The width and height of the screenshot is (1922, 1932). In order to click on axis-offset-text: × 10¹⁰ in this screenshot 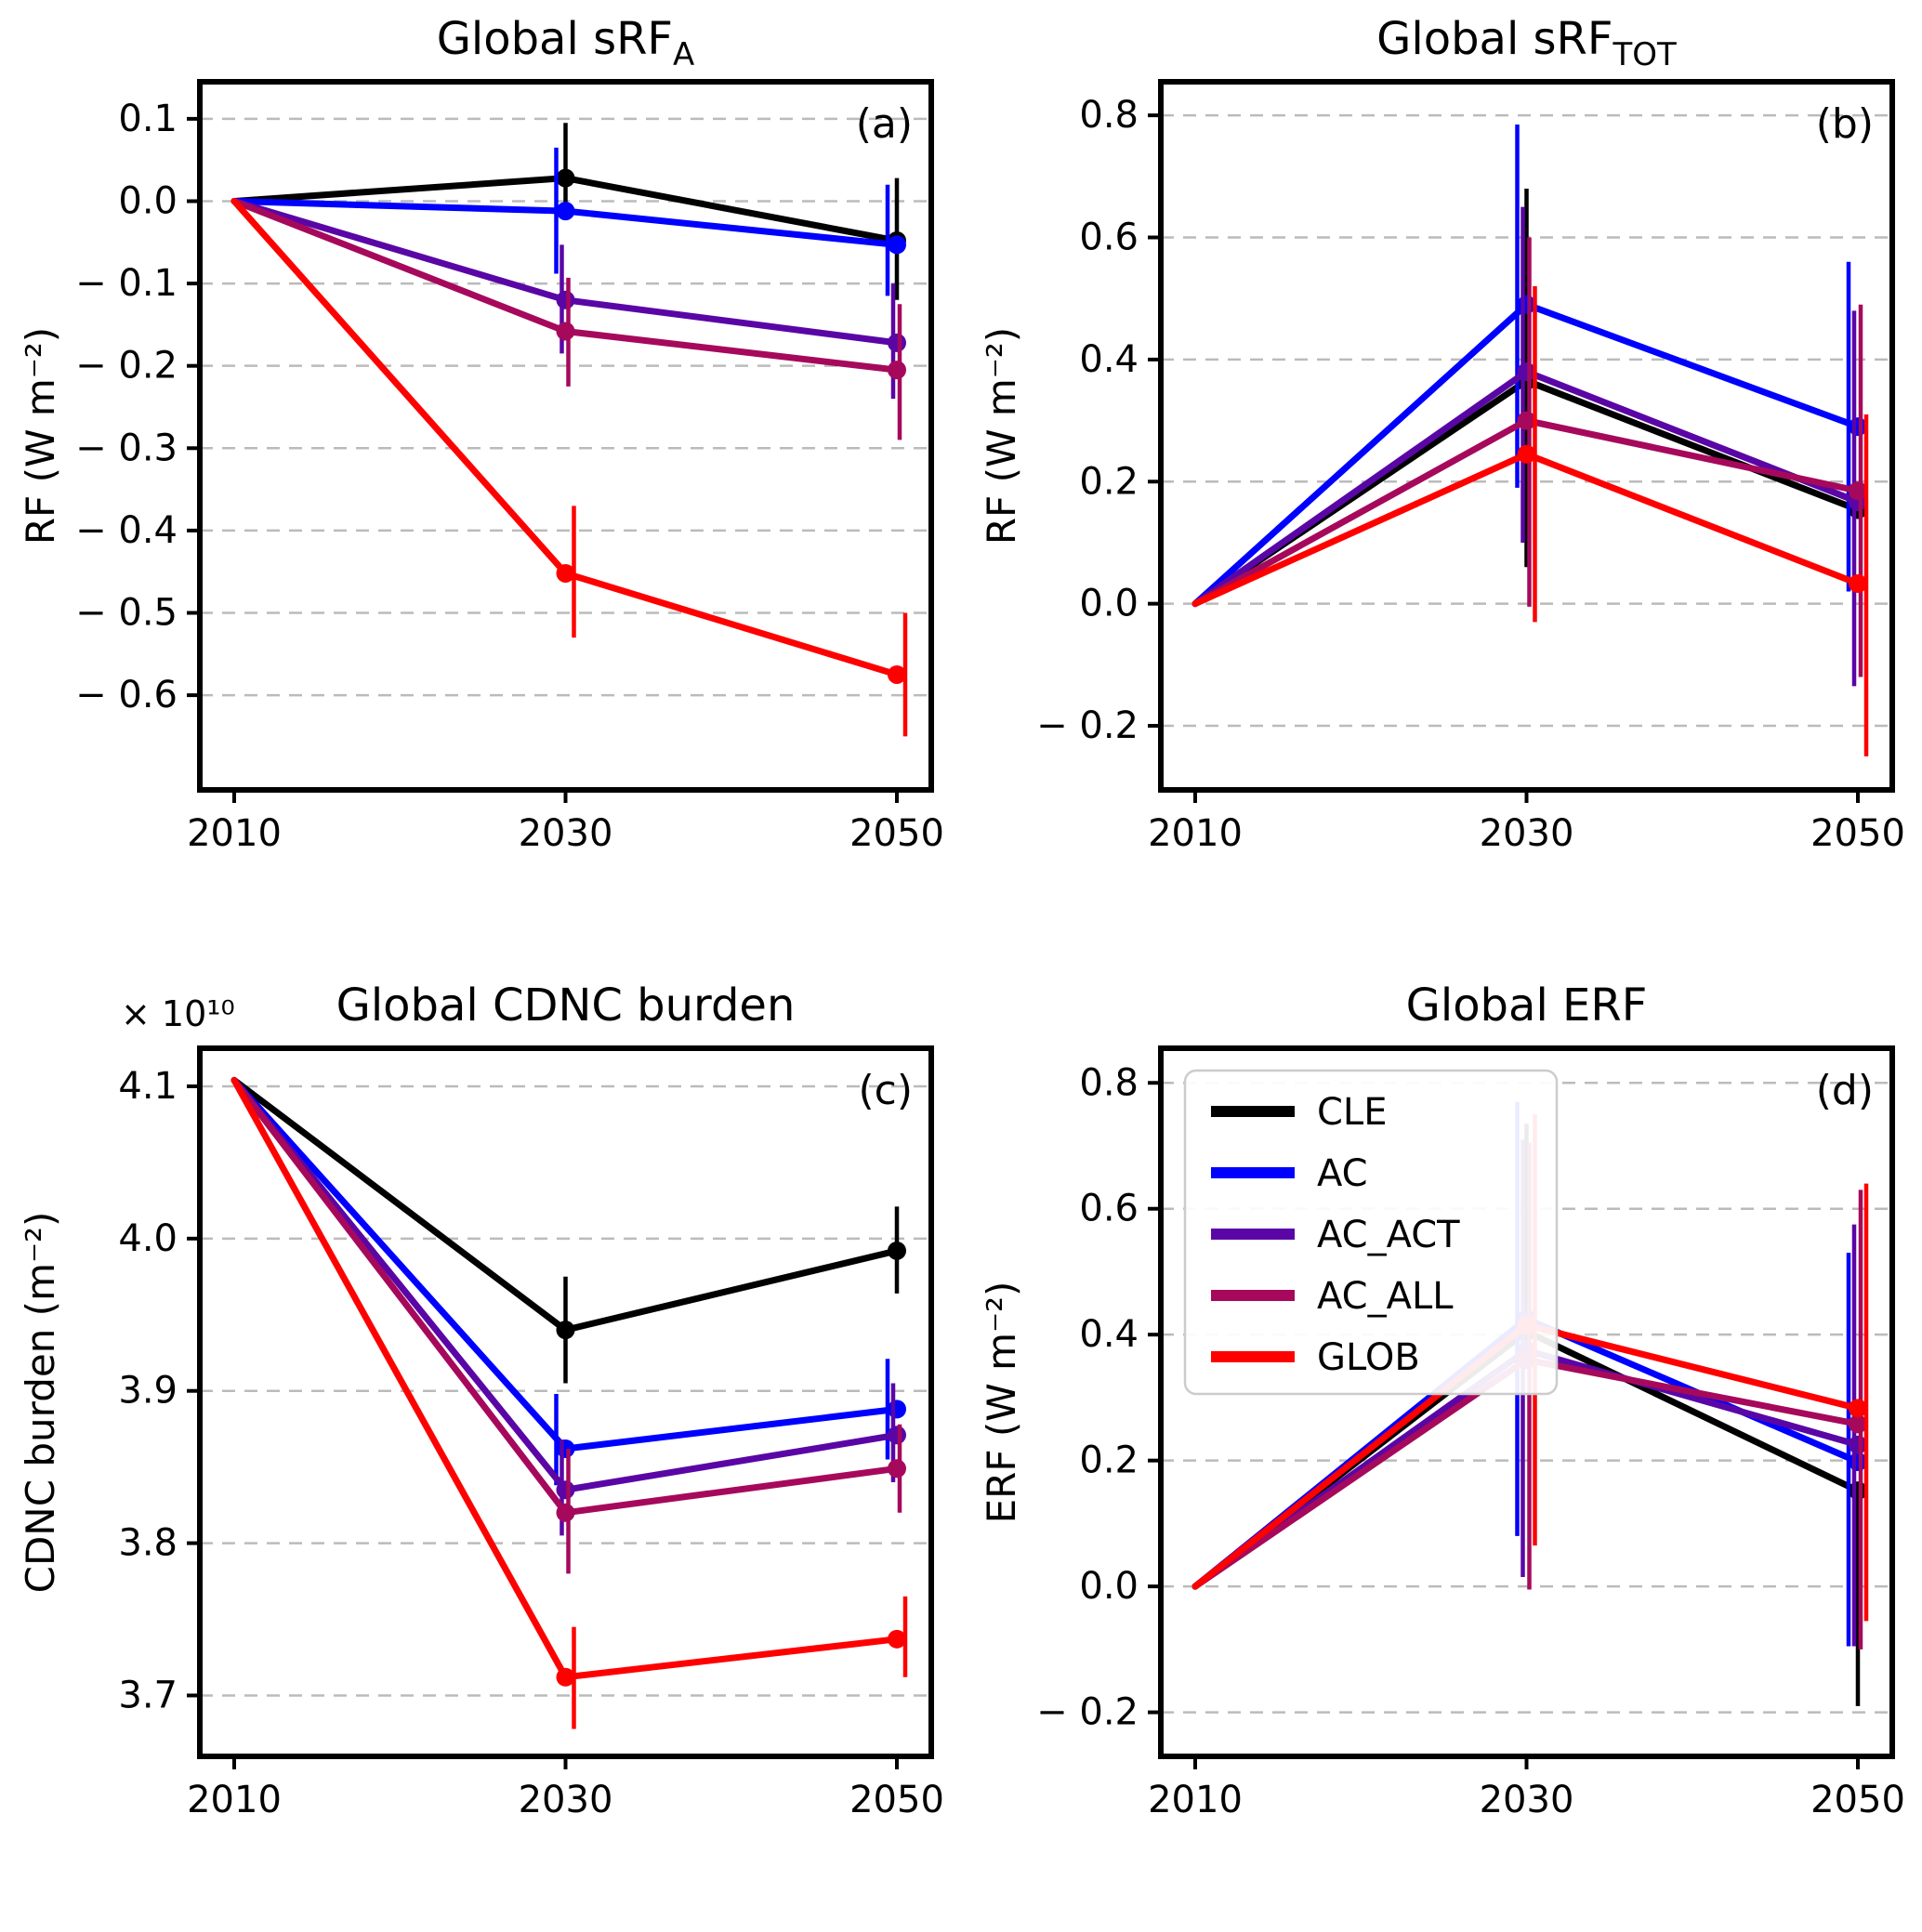, I will do `click(178, 1013)`.